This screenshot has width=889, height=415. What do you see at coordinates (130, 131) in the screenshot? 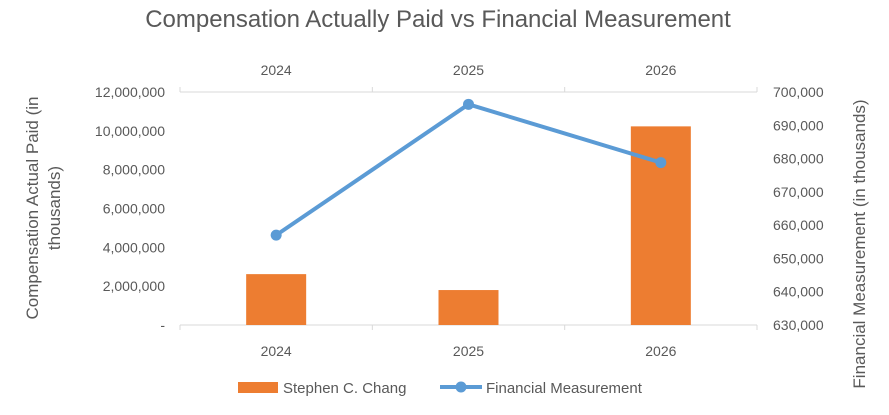
I see `y-left-tick-label: 10,000,000` at bounding box center [130, 131].